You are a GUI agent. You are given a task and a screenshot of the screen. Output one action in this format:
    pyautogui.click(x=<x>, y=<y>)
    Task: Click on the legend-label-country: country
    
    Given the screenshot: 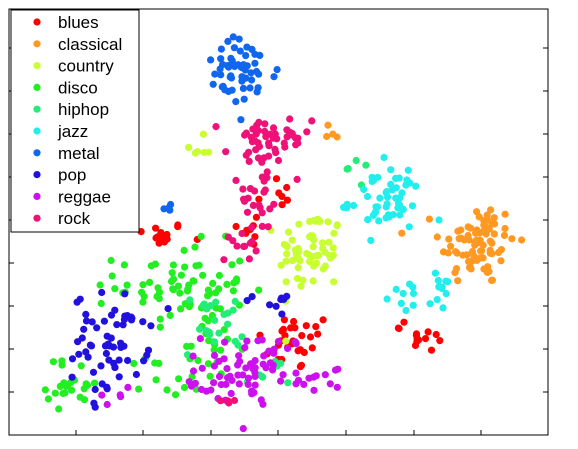 What is the action you would take?
    pyautogui.click(x=86, y=66)
    